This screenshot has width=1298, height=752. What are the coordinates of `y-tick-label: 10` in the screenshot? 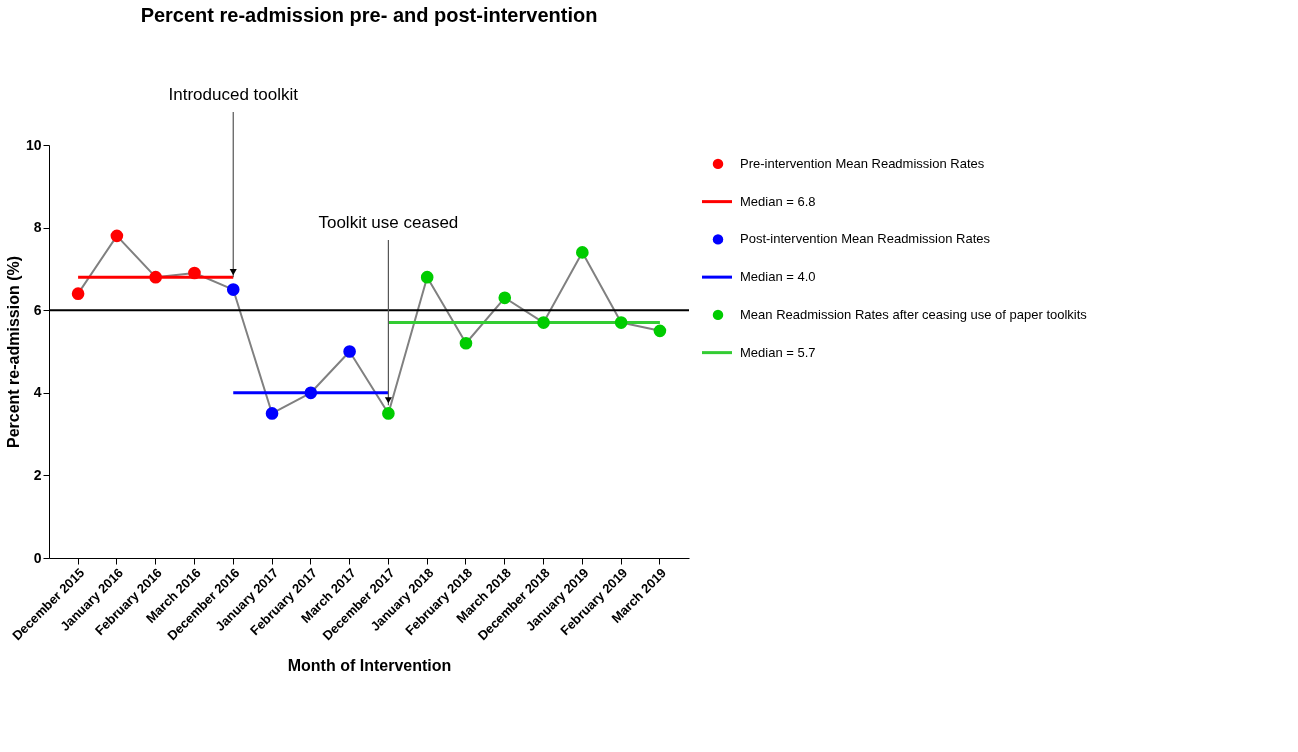 It's located at (33, 144).